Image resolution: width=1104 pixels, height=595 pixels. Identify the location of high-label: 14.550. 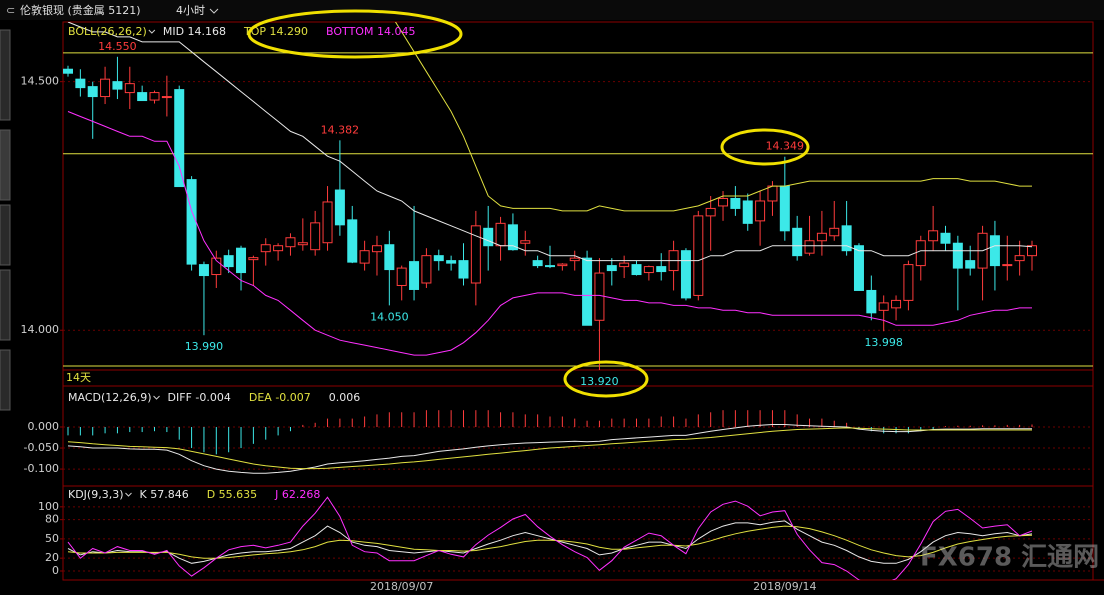
(117, 46).